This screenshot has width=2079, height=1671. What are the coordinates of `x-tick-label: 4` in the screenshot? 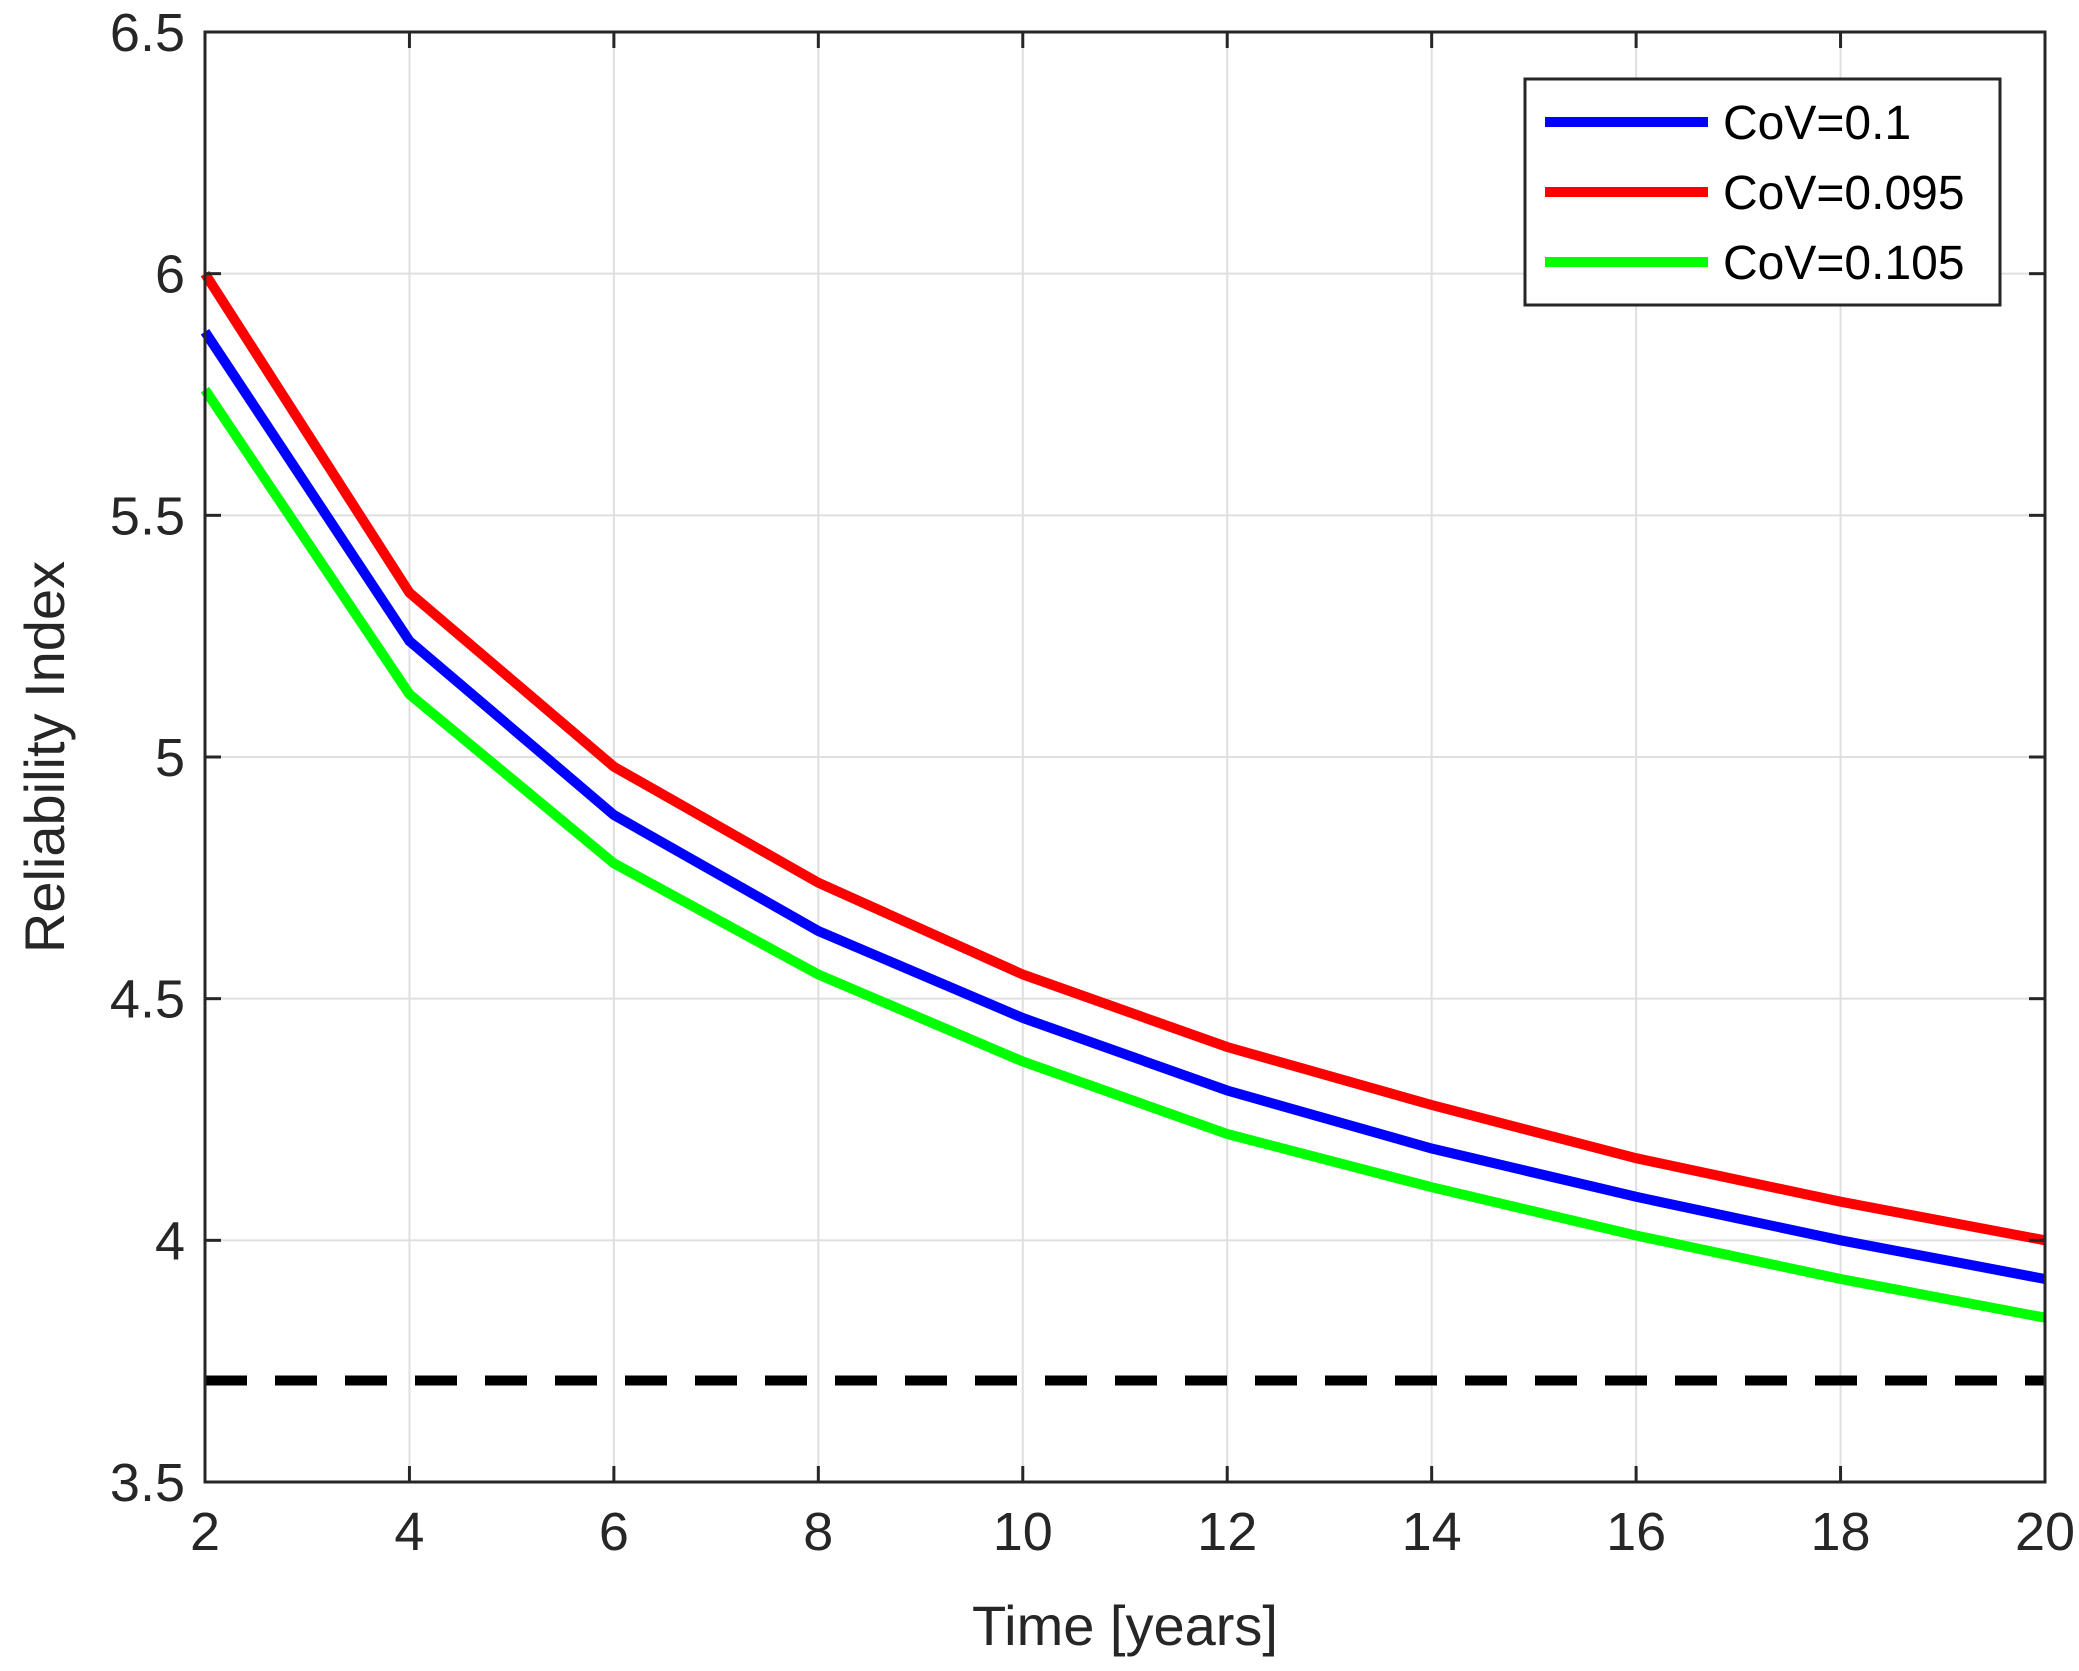 It's located at (409, 1532).